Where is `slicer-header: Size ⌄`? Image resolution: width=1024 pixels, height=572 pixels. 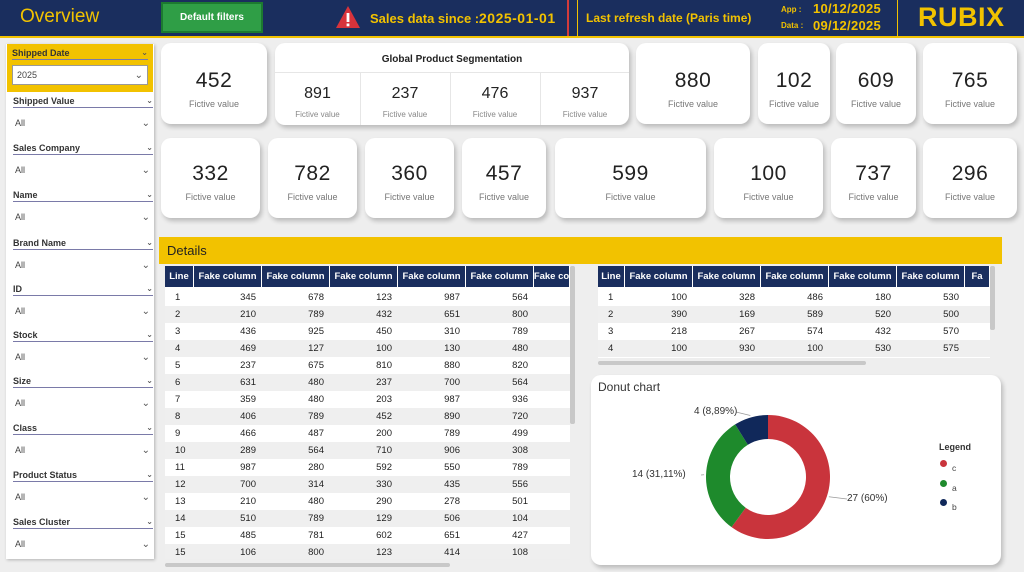 slicer-header: Size ⌄ is located at coordinates (83, 382).